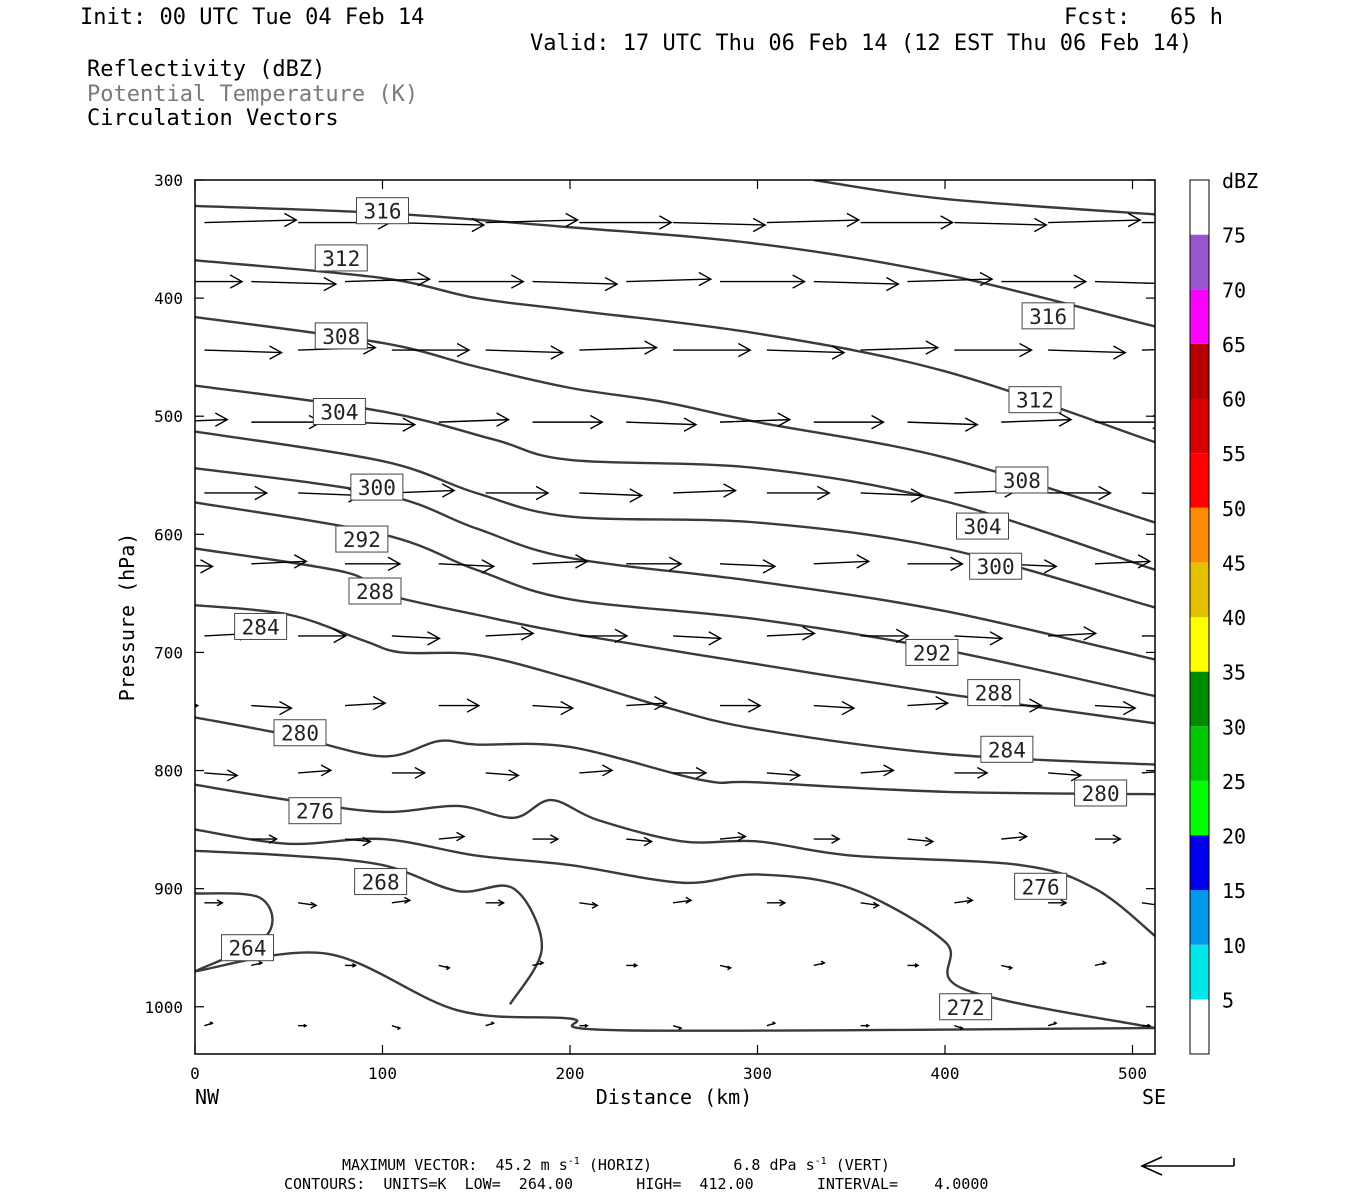  What do you see at coordinates (1234, 782) in the screenshot?
I see `colorbar-level-label: 25` at bounding box center [1234, 782].